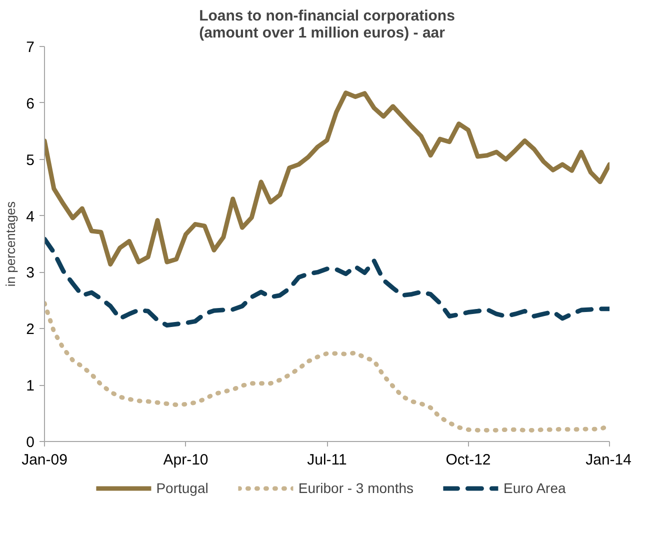 The width and height of the screenshot is (662, 547). I want to click on legend-label: Euro Area, so click(535, 488).